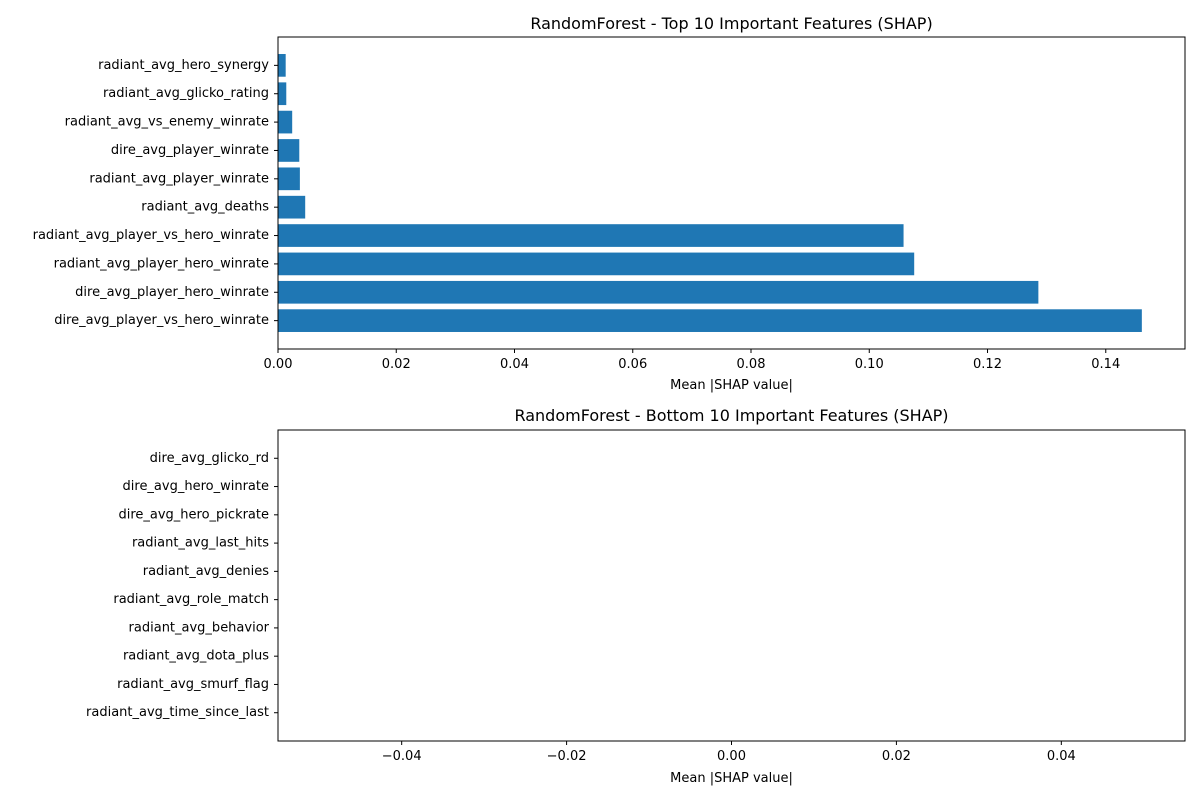  What do you see at coordinates (193, 684) in the screenshot?
I see `y-tick-label: radiant_avg_smurf_flag` at bounding box center [193, 684].